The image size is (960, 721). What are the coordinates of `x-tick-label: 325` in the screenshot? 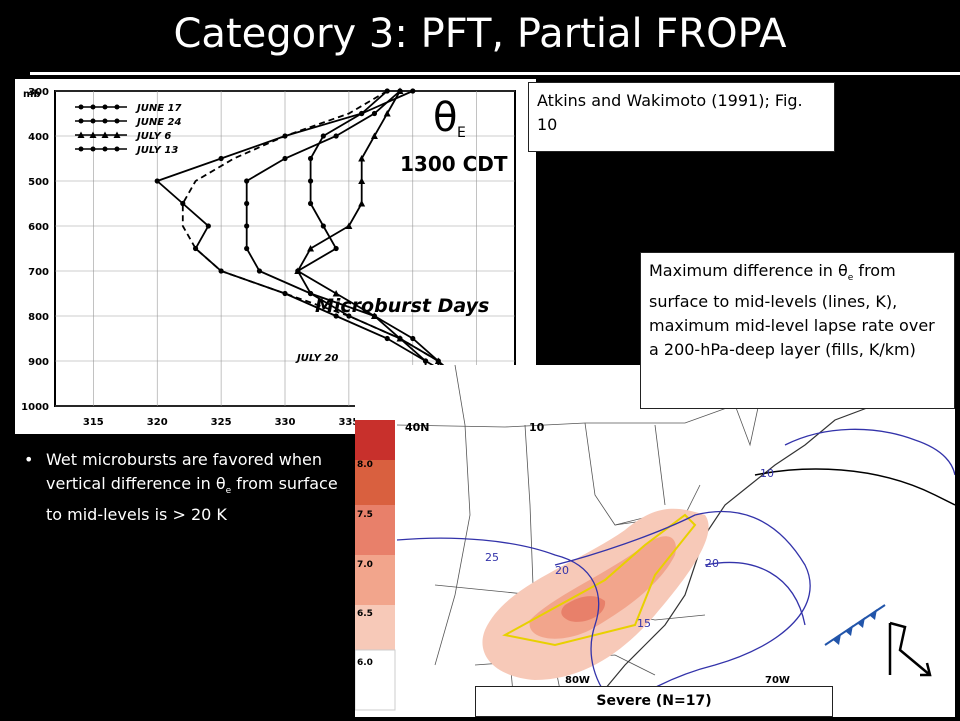 It's located at (221, 422).